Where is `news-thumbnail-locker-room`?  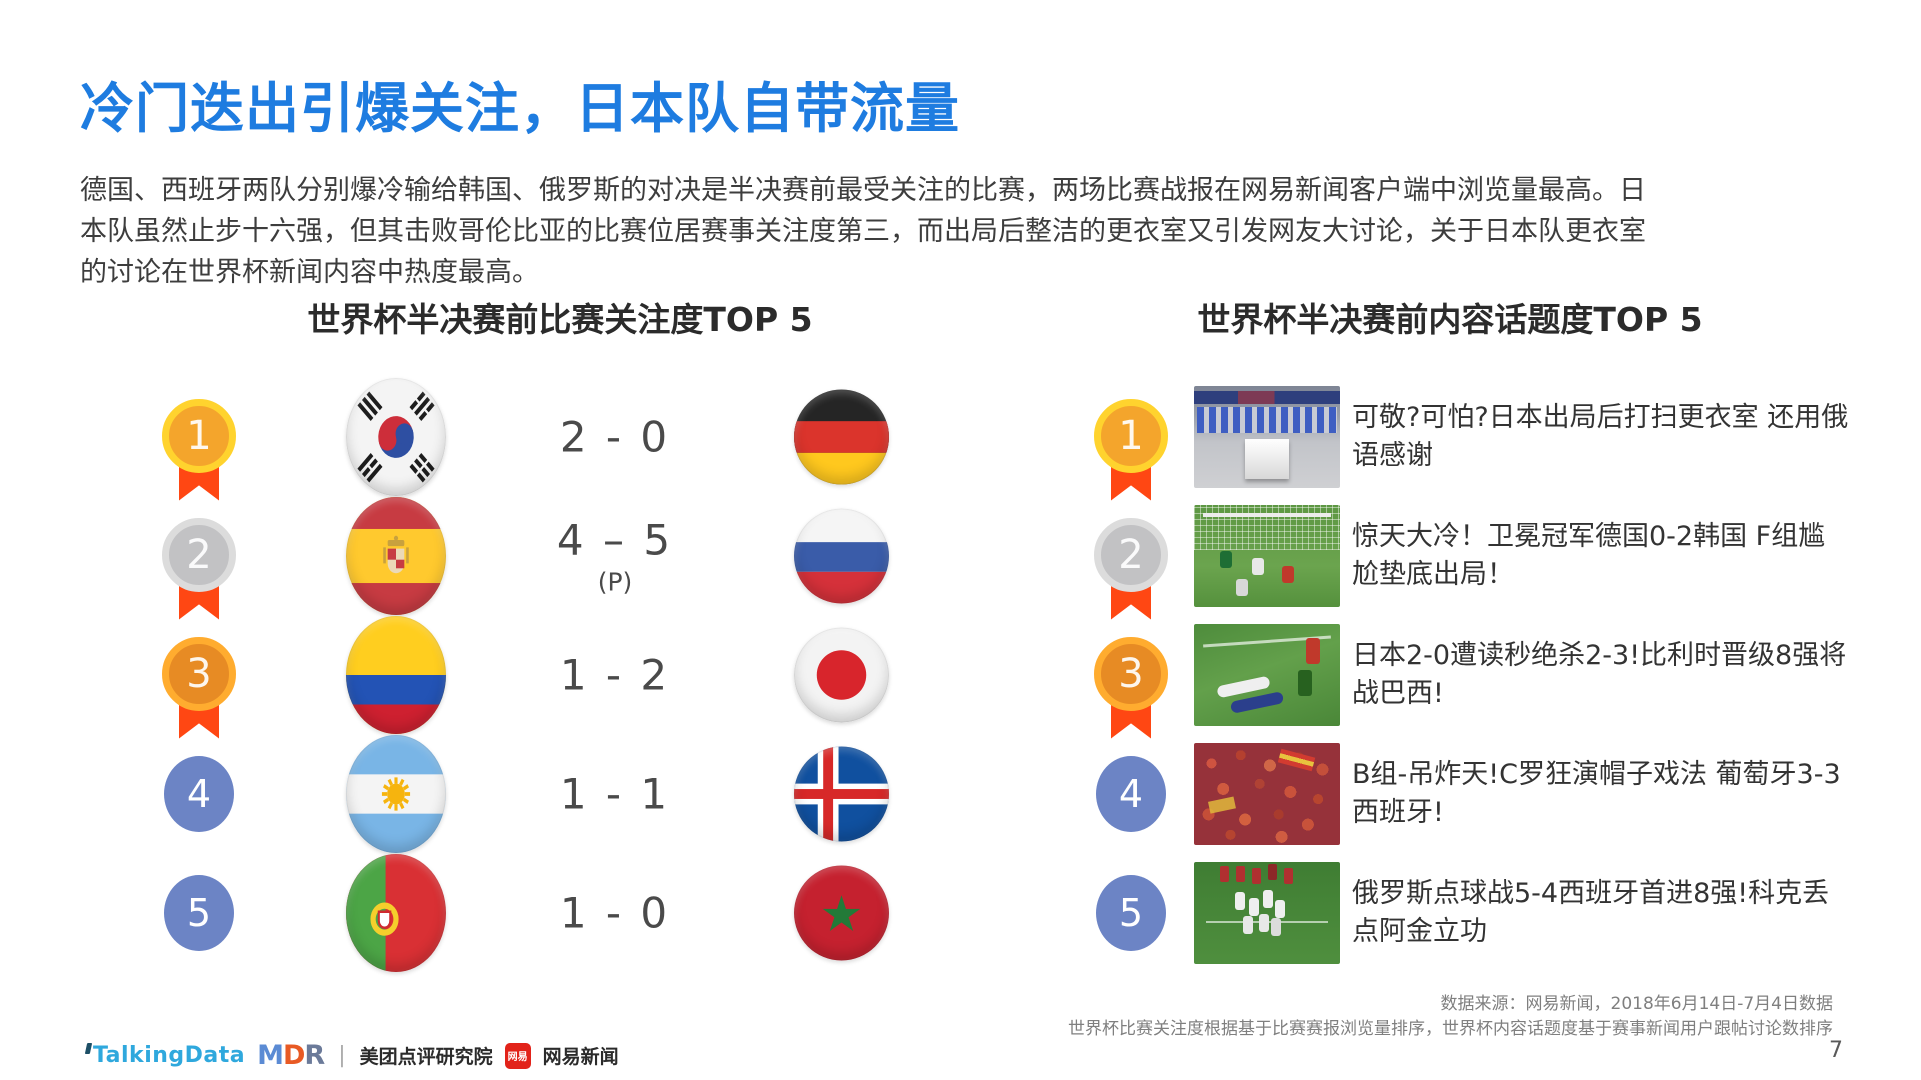 news-thumbnail-locker-room is located at coordinates (1267, 436).